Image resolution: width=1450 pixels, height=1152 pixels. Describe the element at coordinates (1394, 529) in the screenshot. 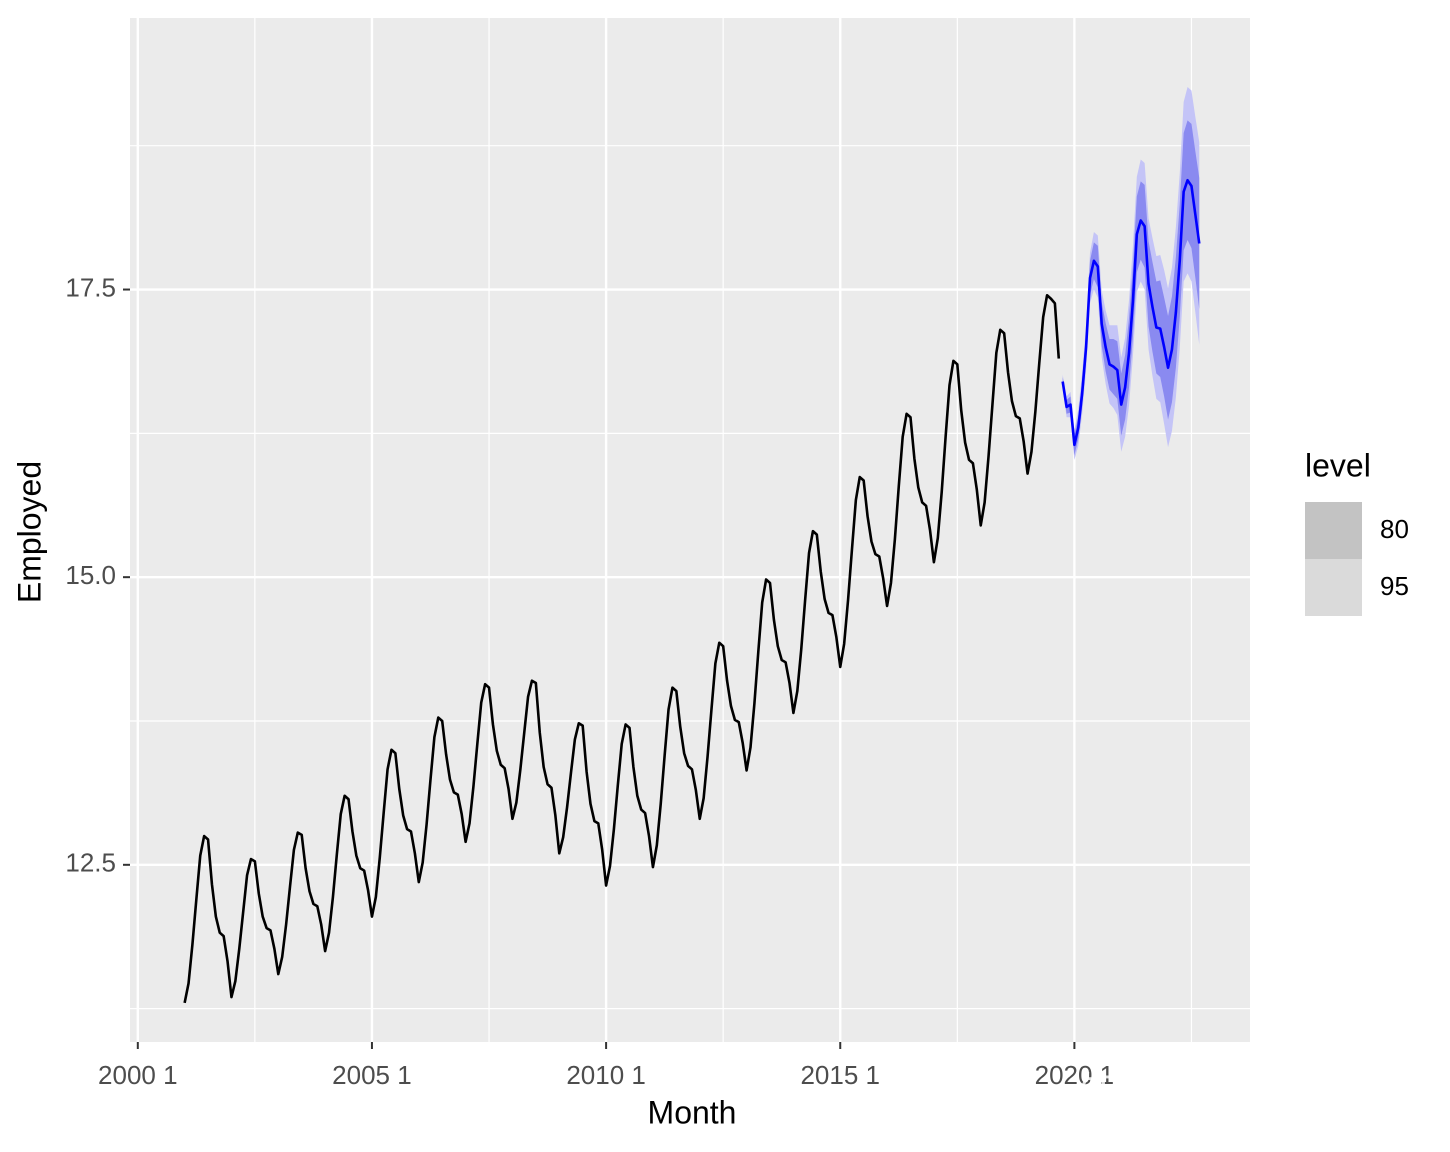

I see `legend-label: 80` at that location.